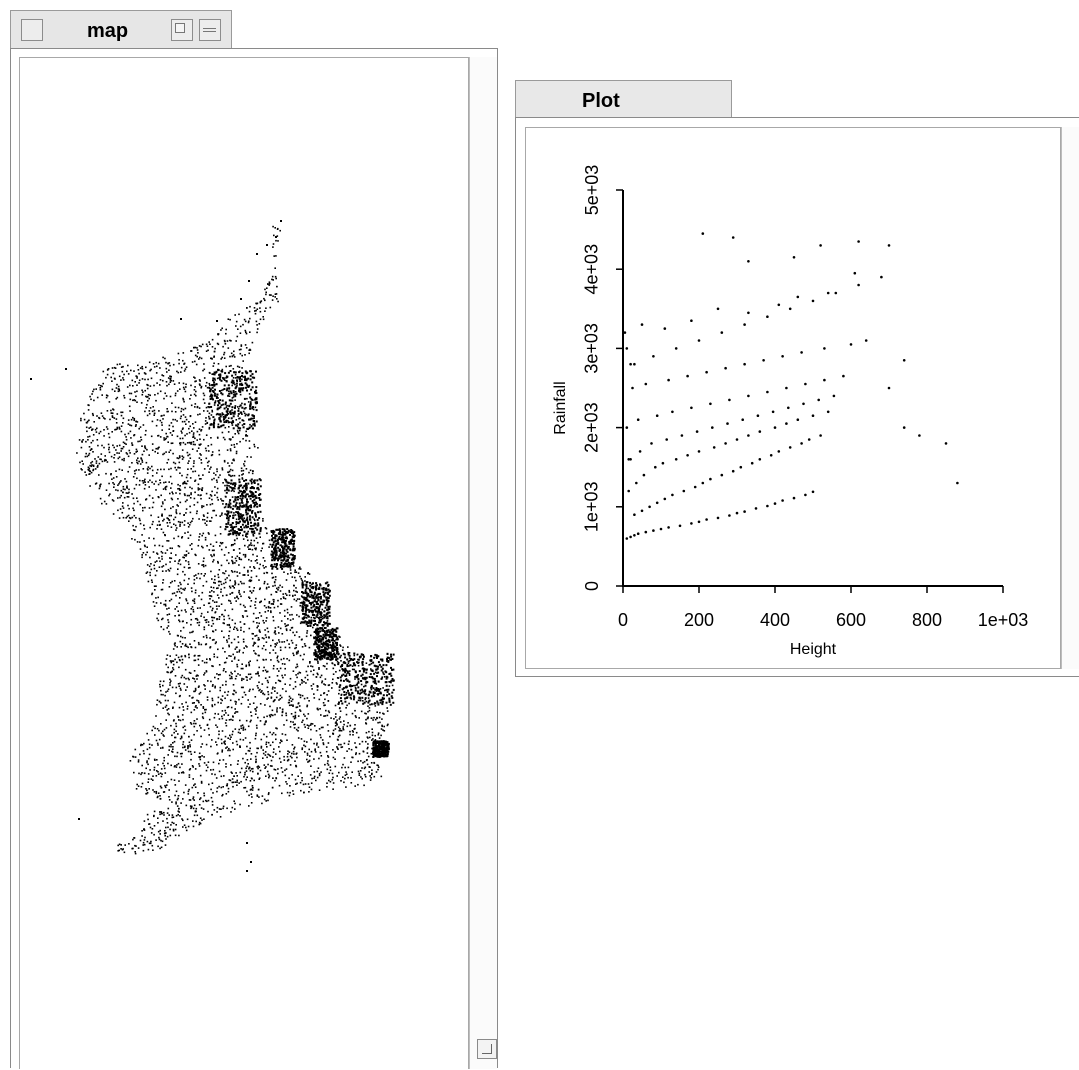 The image size is (1079, 1070). Describe the element at coordinates (851, 620) in the screenshot. I see `x-tick-label: 600` at that location.